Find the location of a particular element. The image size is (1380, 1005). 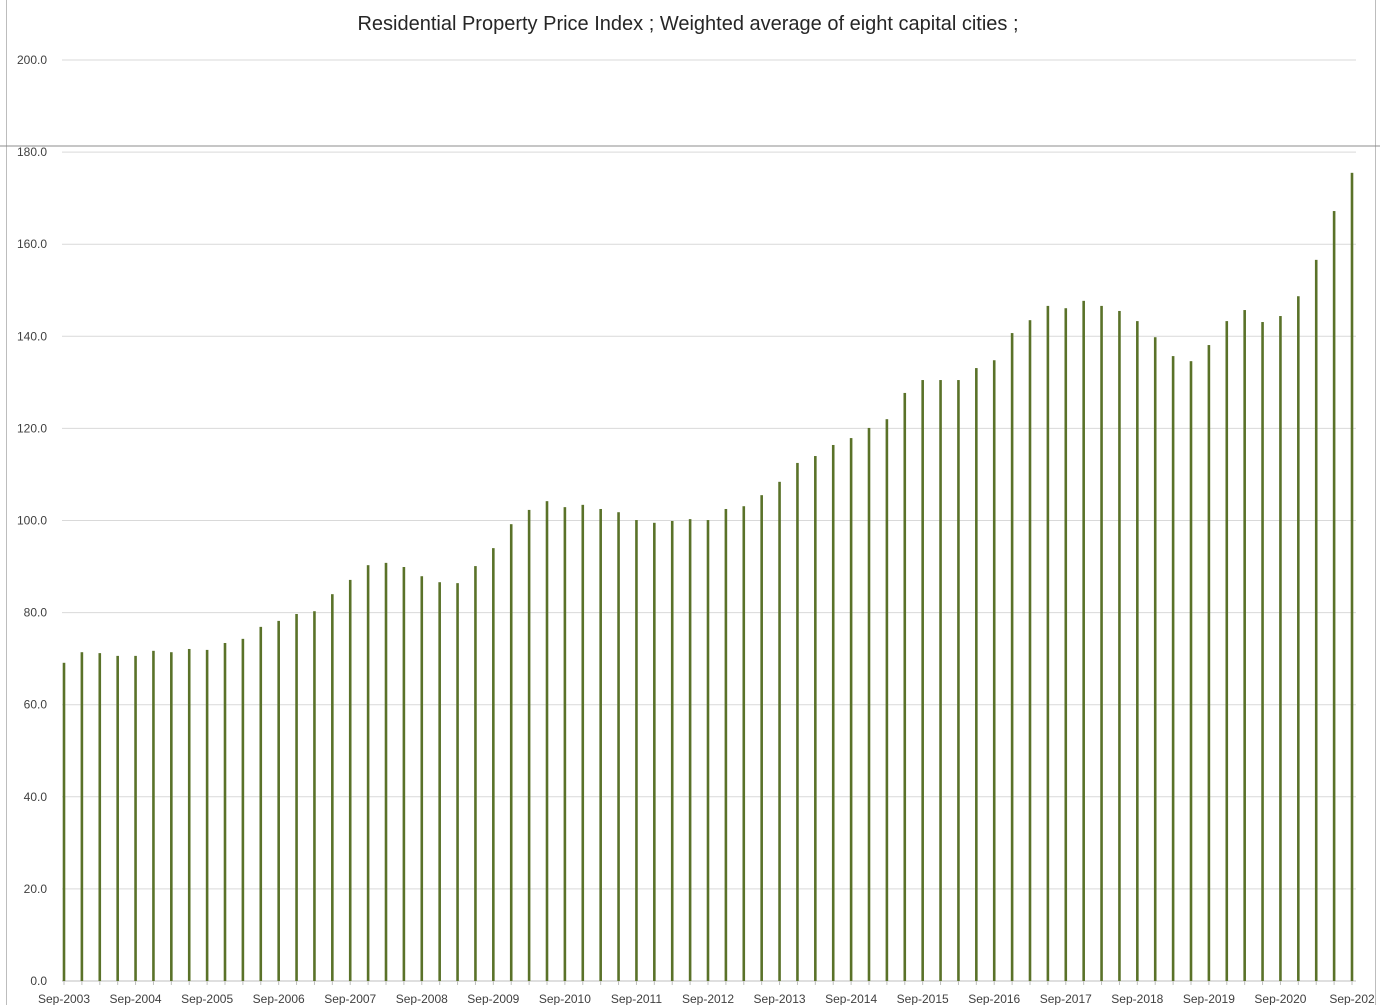

y-tick-label: 160.0 is located at coordinates (32, 244).